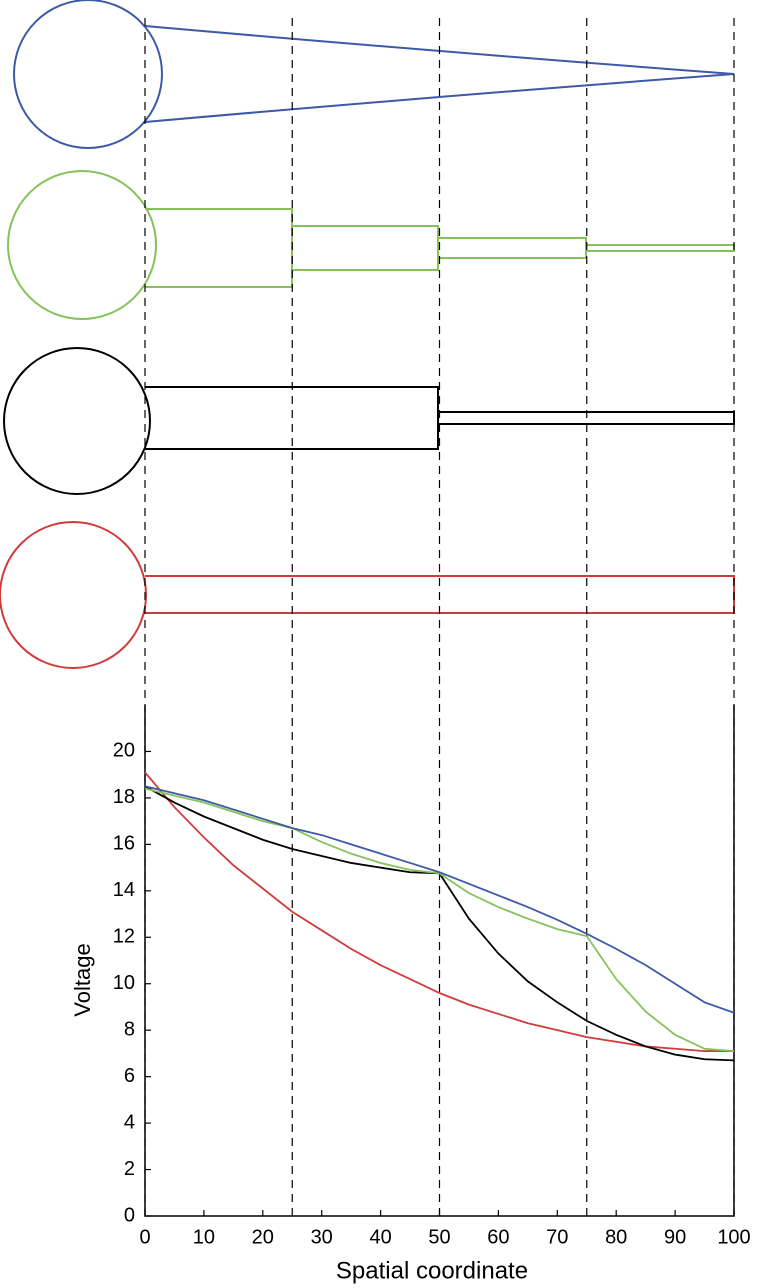 This screenshot has height=1288, width=757. Describe the element at coordinates (733, 1237) in the screenshot. I see `x-tick-label: 100` at that location.